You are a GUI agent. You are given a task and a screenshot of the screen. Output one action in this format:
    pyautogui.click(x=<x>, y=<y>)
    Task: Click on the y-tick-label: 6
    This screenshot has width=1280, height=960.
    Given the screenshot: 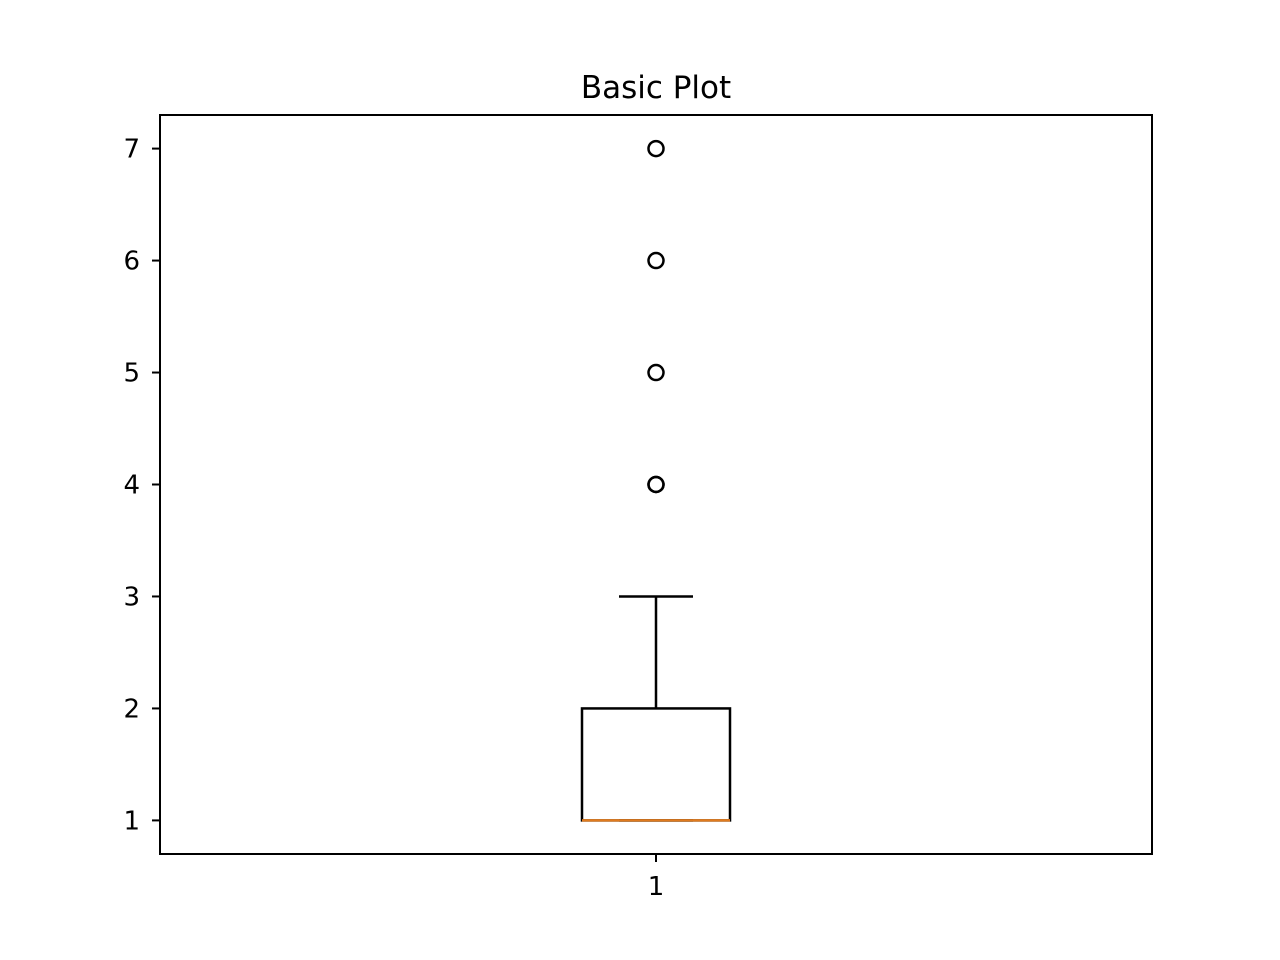 What is the action you would take?
    pyautogui.click(x=131, y=262)
    